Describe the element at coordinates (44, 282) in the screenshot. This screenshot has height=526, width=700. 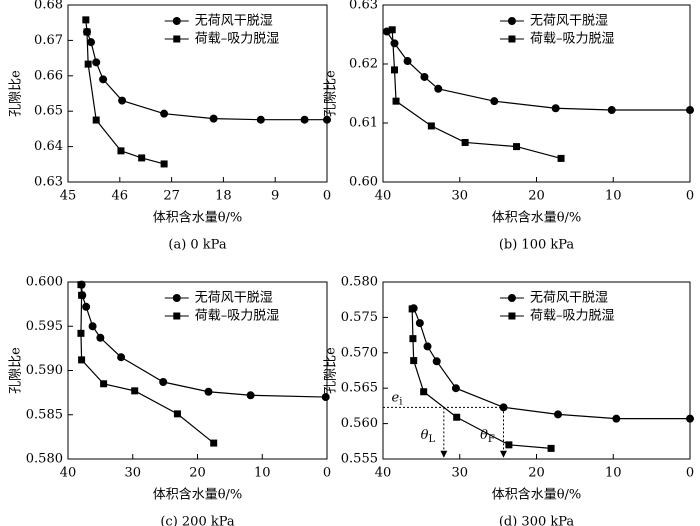
I see `y-tick-label: 0.600` at that location.